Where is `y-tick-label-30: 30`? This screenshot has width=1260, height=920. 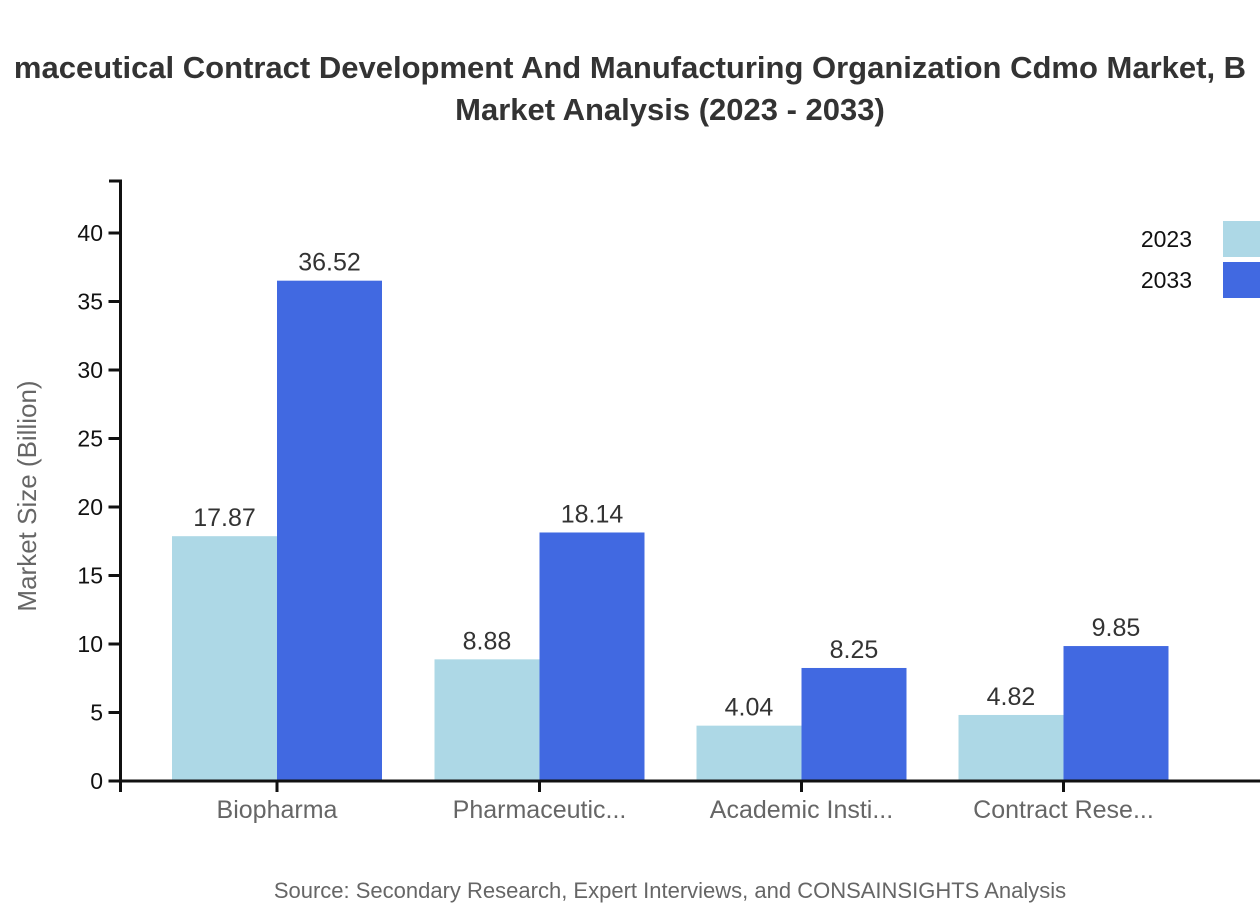 y-tick-label-30: 30 is located at coordinates (90, 370).